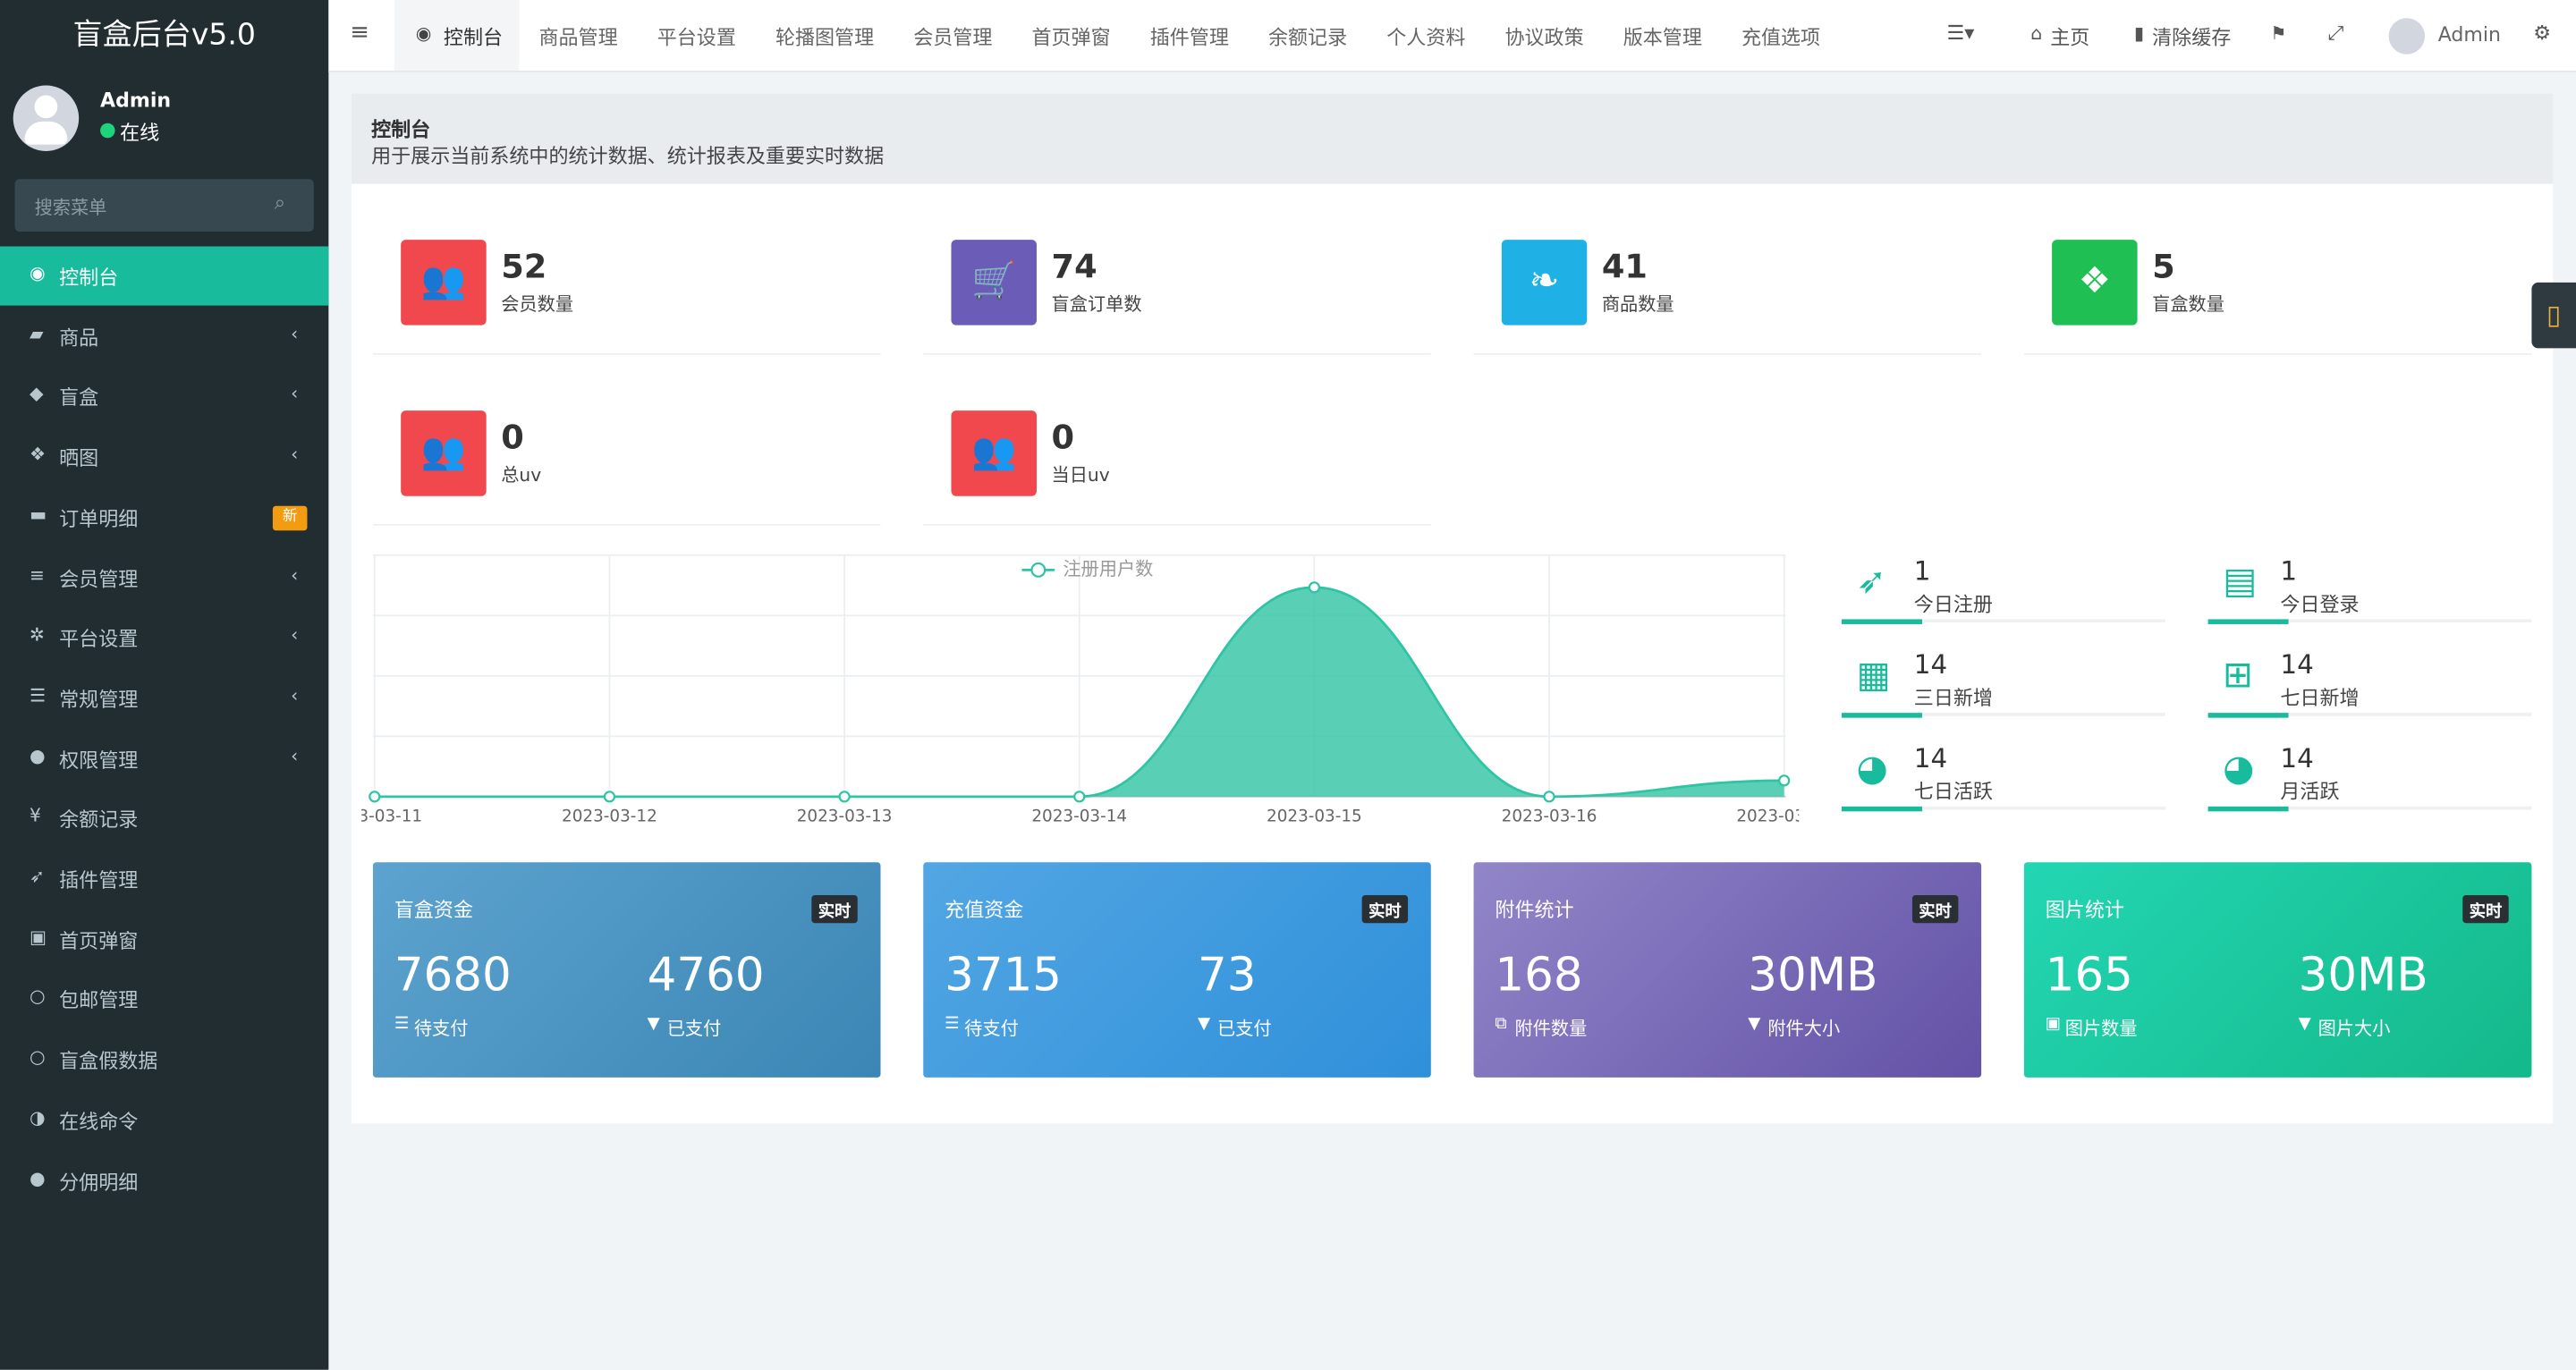  Describe the element at coordinates (164, 697) in the screenshot. I see `menu-item: ☰ 常规管理 ‹` at that location.